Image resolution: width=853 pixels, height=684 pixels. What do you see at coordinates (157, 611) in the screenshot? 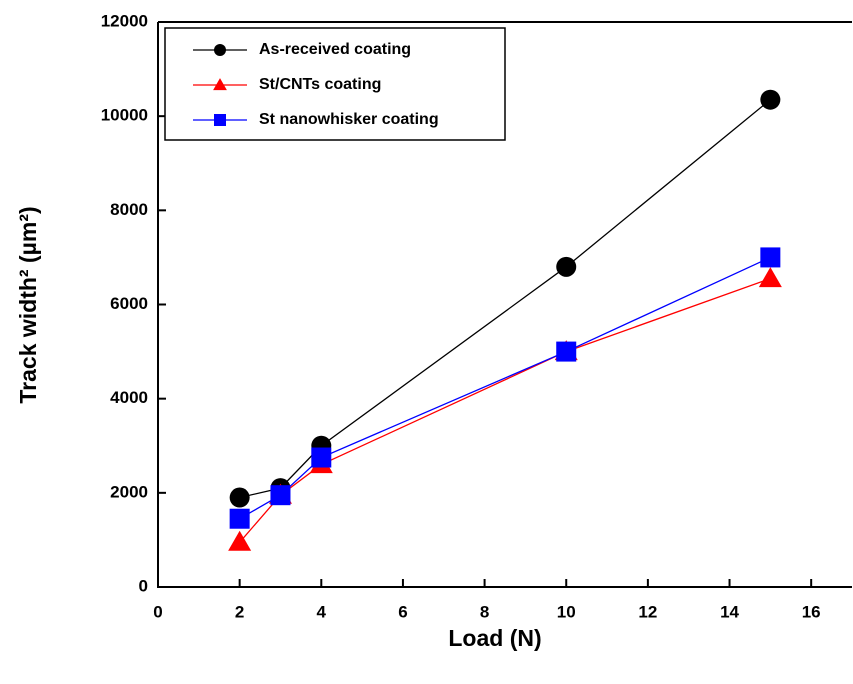
I see `x-tick-label: 0` at bounding box center [157, 611].